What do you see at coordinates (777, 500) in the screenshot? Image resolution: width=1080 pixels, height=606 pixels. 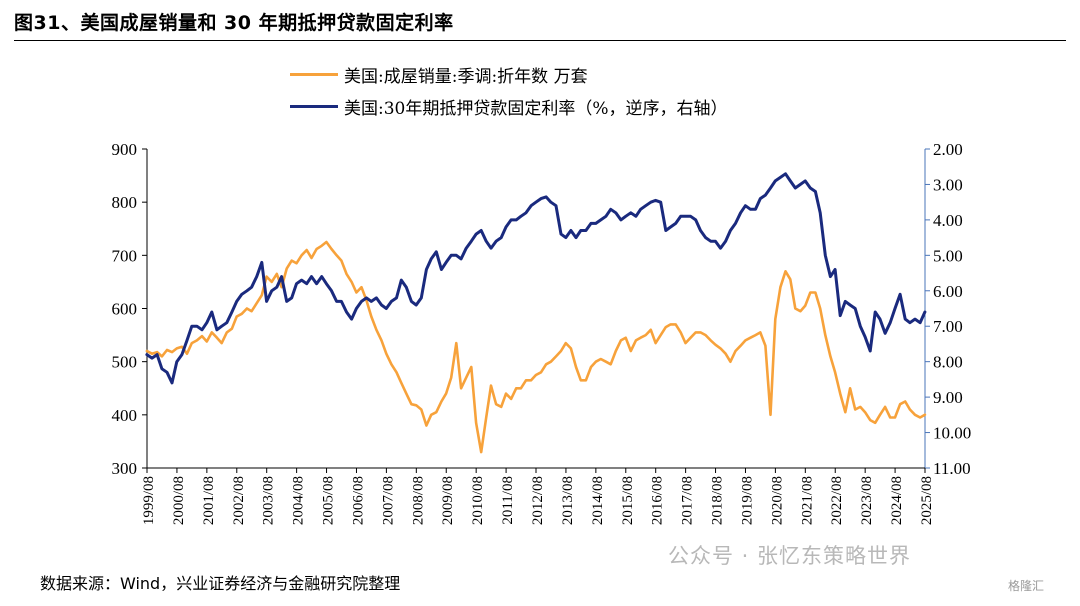 I see `x-tick-label: 2020/08` at bounding box center [777, 500].